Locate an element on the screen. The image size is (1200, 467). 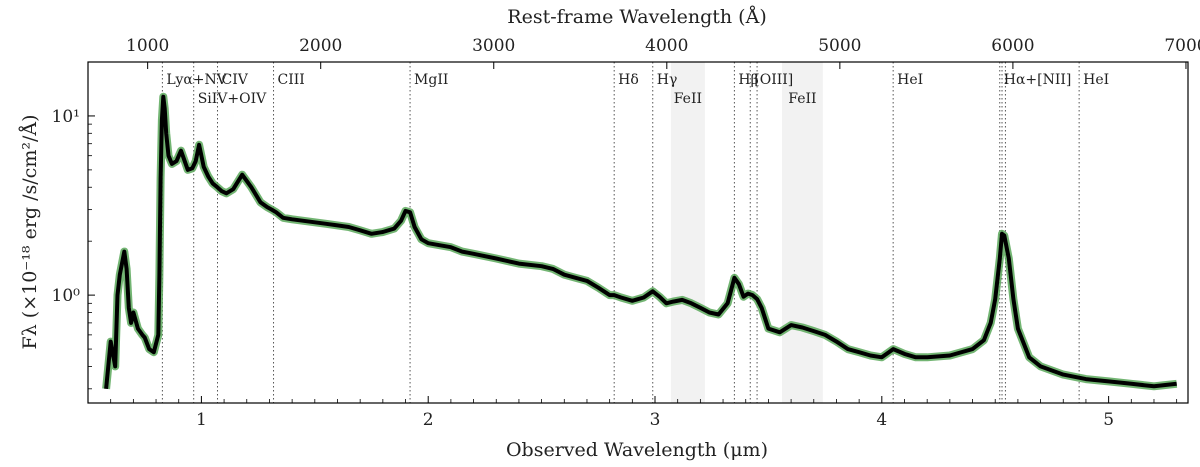
line-label: SiIV+OIV is located at coordinates (232, 99).